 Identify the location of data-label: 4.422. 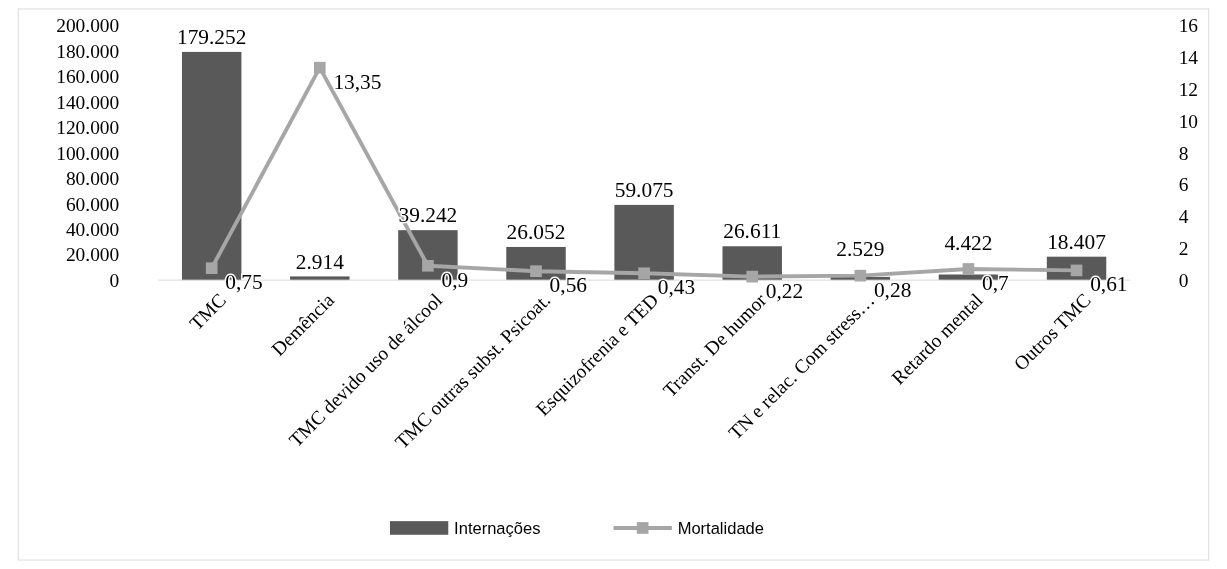
(968, 242).